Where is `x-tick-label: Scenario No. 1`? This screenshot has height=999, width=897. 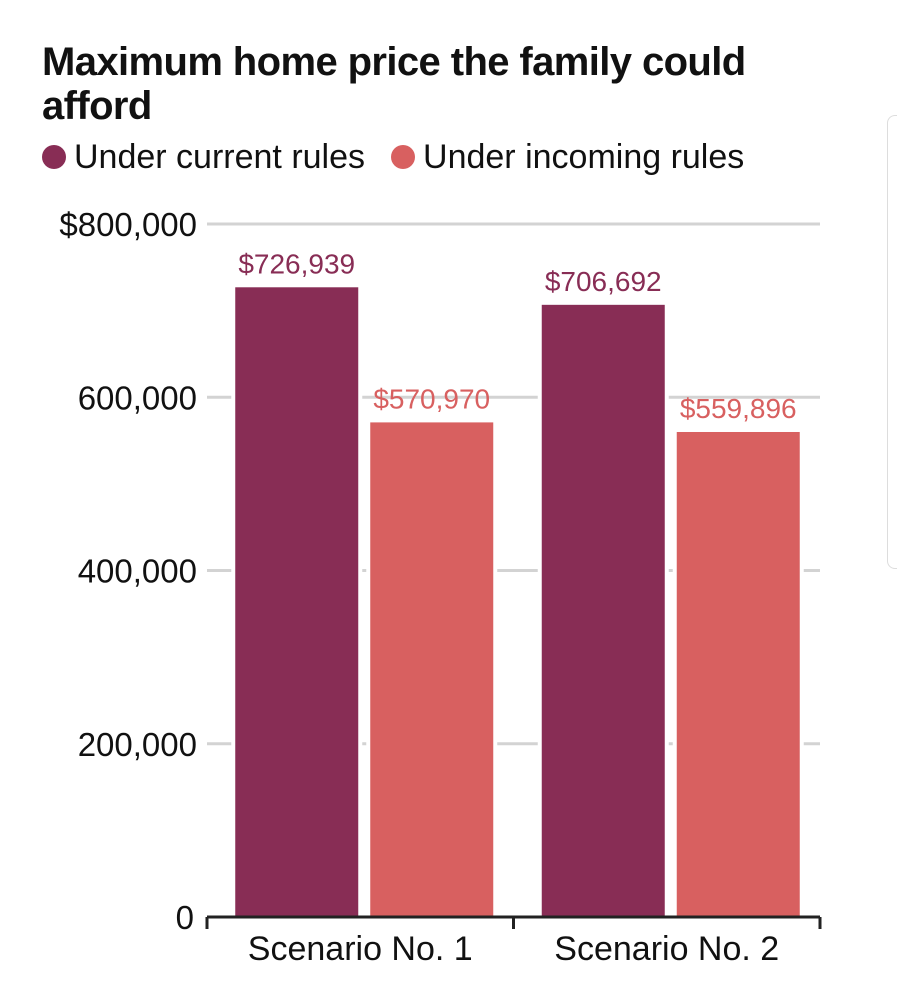
x-tick-label: Scenario No. 1 is located at coordinates (360, 949).